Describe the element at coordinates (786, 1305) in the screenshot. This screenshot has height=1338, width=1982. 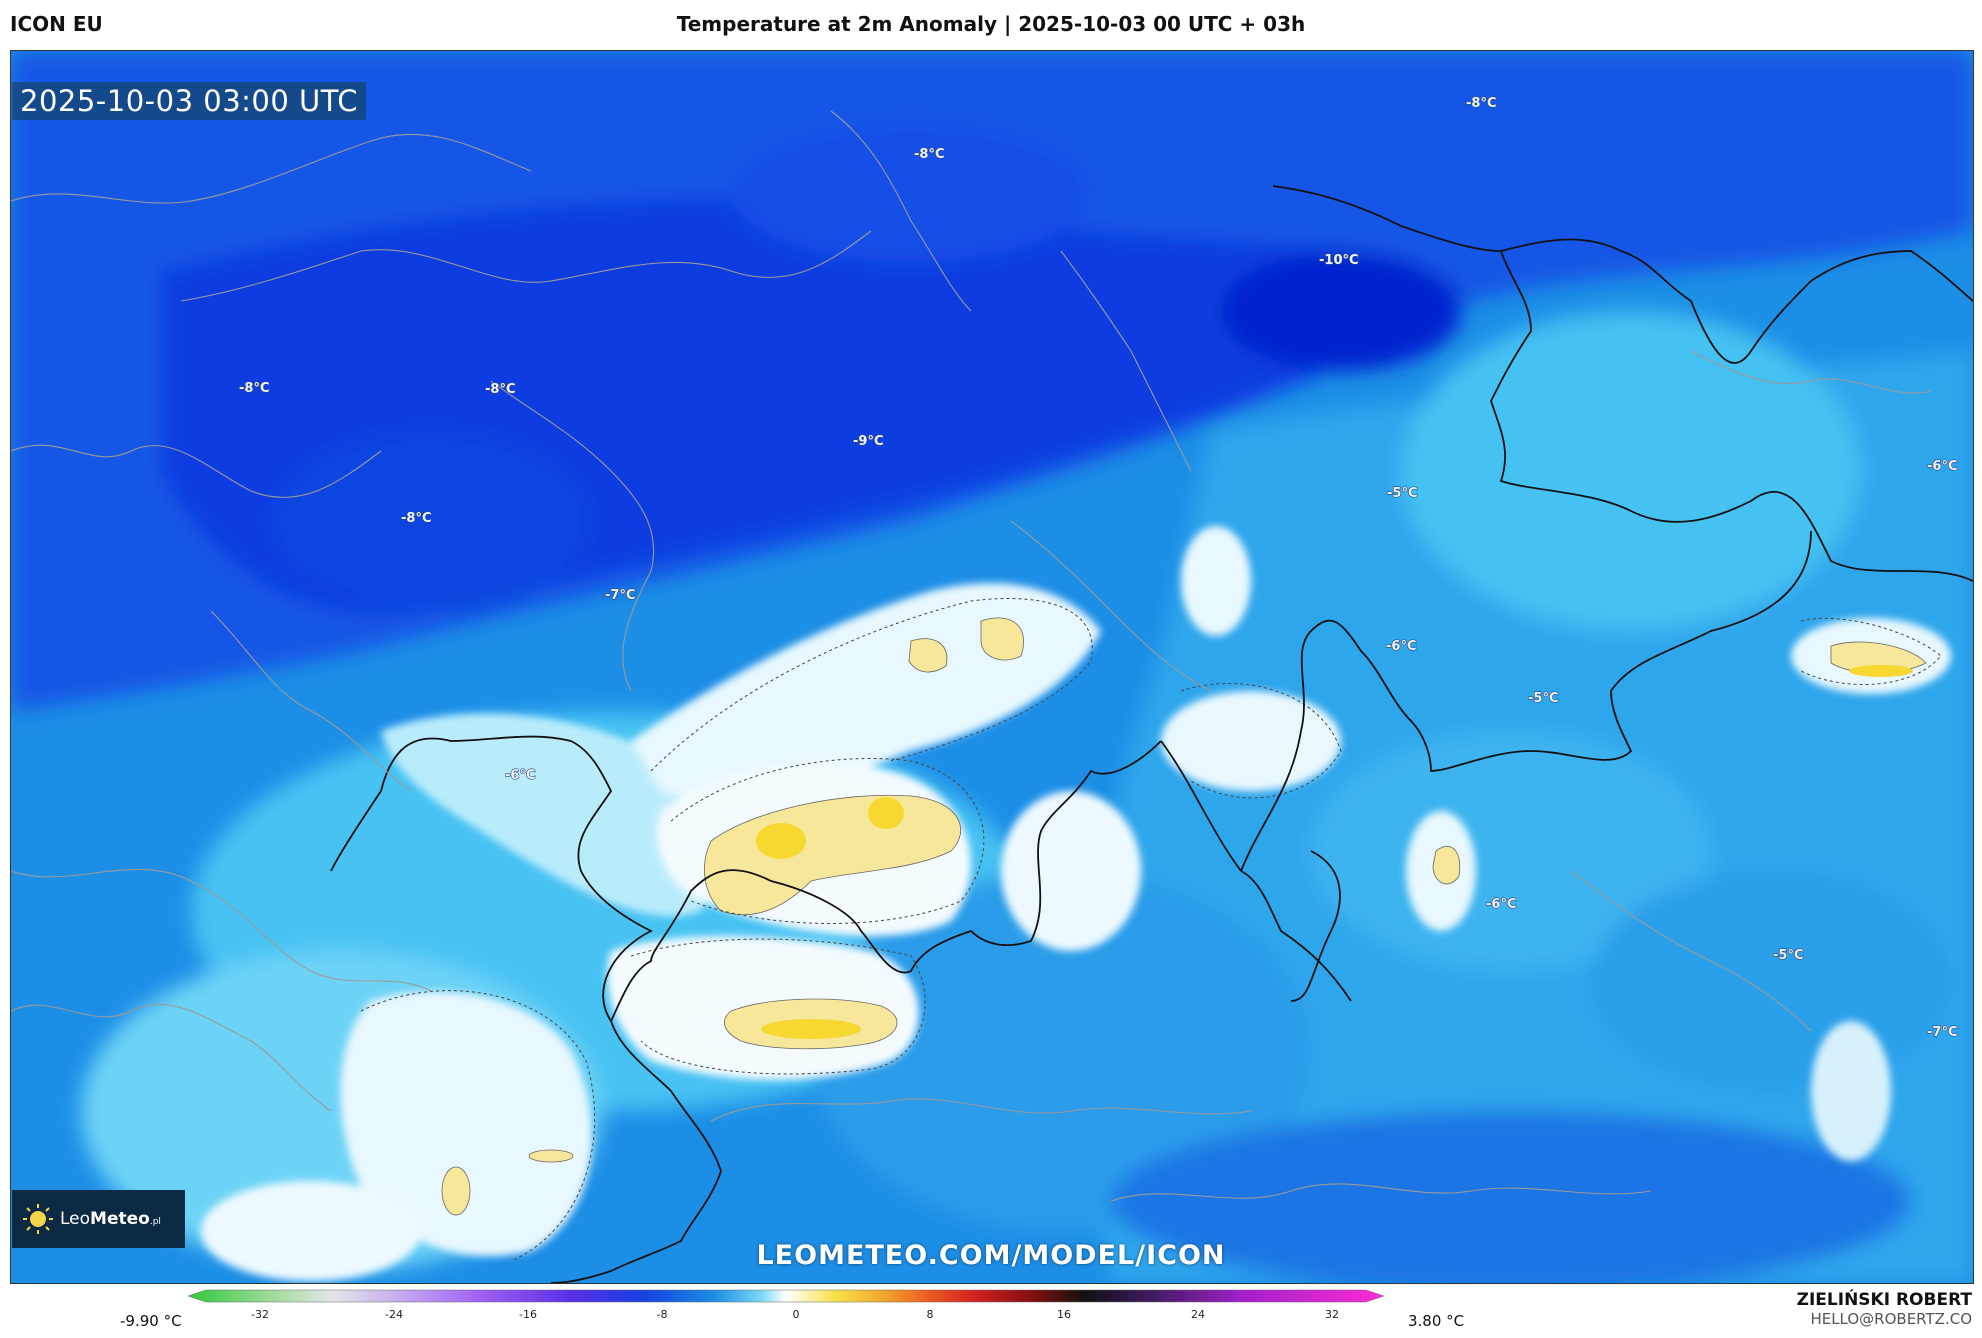
I see `colorbar: -32 -24 -16 -8 0 8 16 24 32` at that location.